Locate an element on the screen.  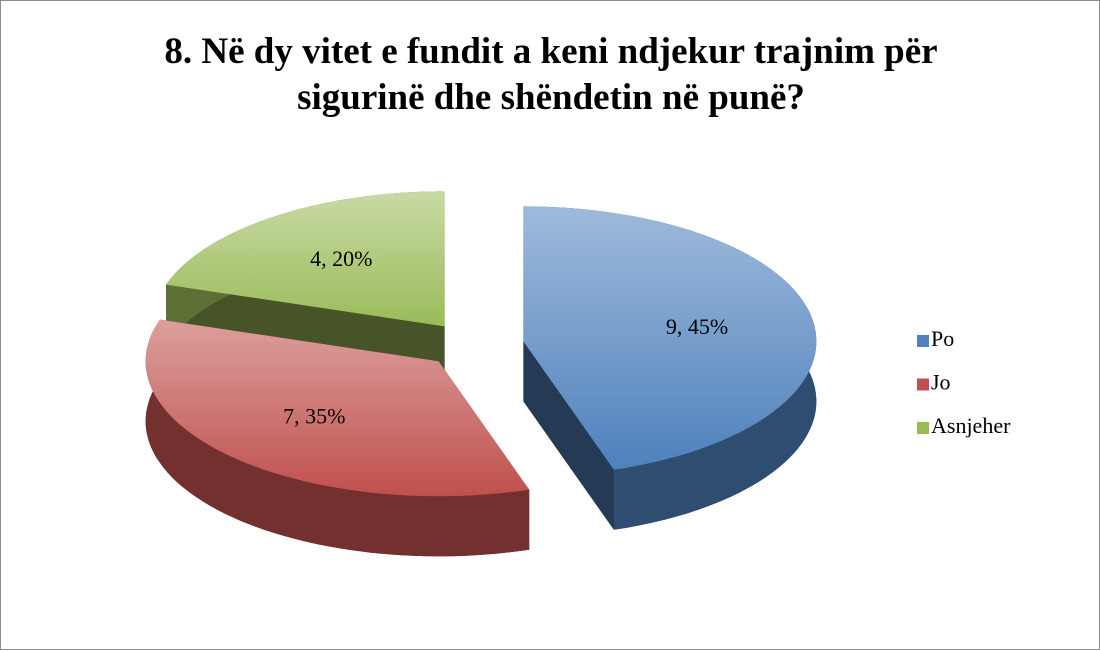
legend-label: Asnjeher is located at coordinates (971, 425).